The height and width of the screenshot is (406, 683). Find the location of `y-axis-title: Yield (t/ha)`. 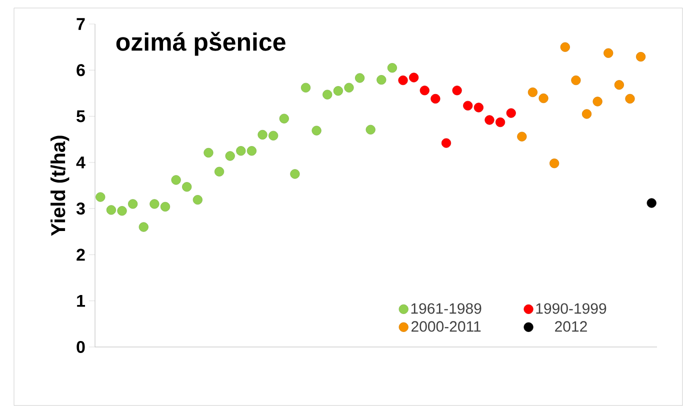

y-axis-title: Yield (t/ha) is located at coordinates (60, 186).